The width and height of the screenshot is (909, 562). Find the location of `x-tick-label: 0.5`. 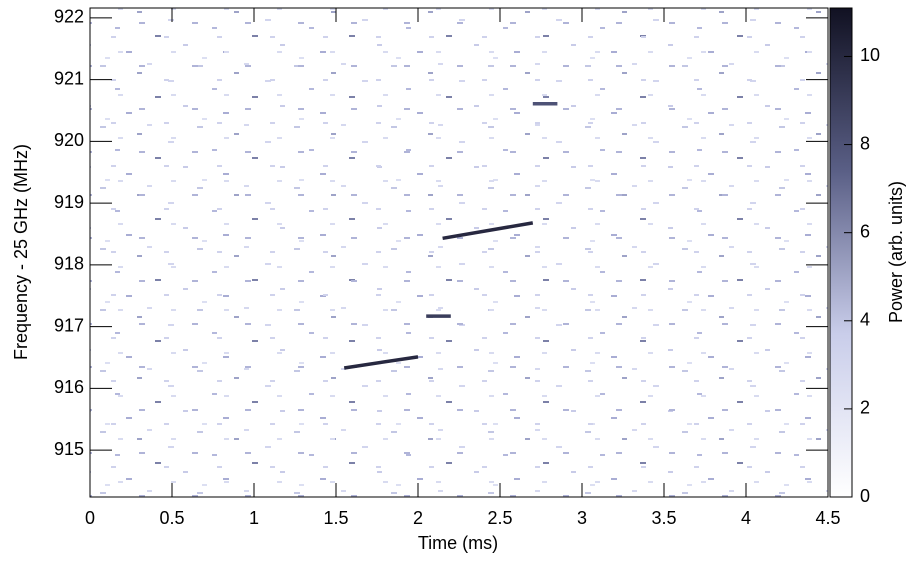

x-tick-label: 0.5 is located at coordinates (171, 518).